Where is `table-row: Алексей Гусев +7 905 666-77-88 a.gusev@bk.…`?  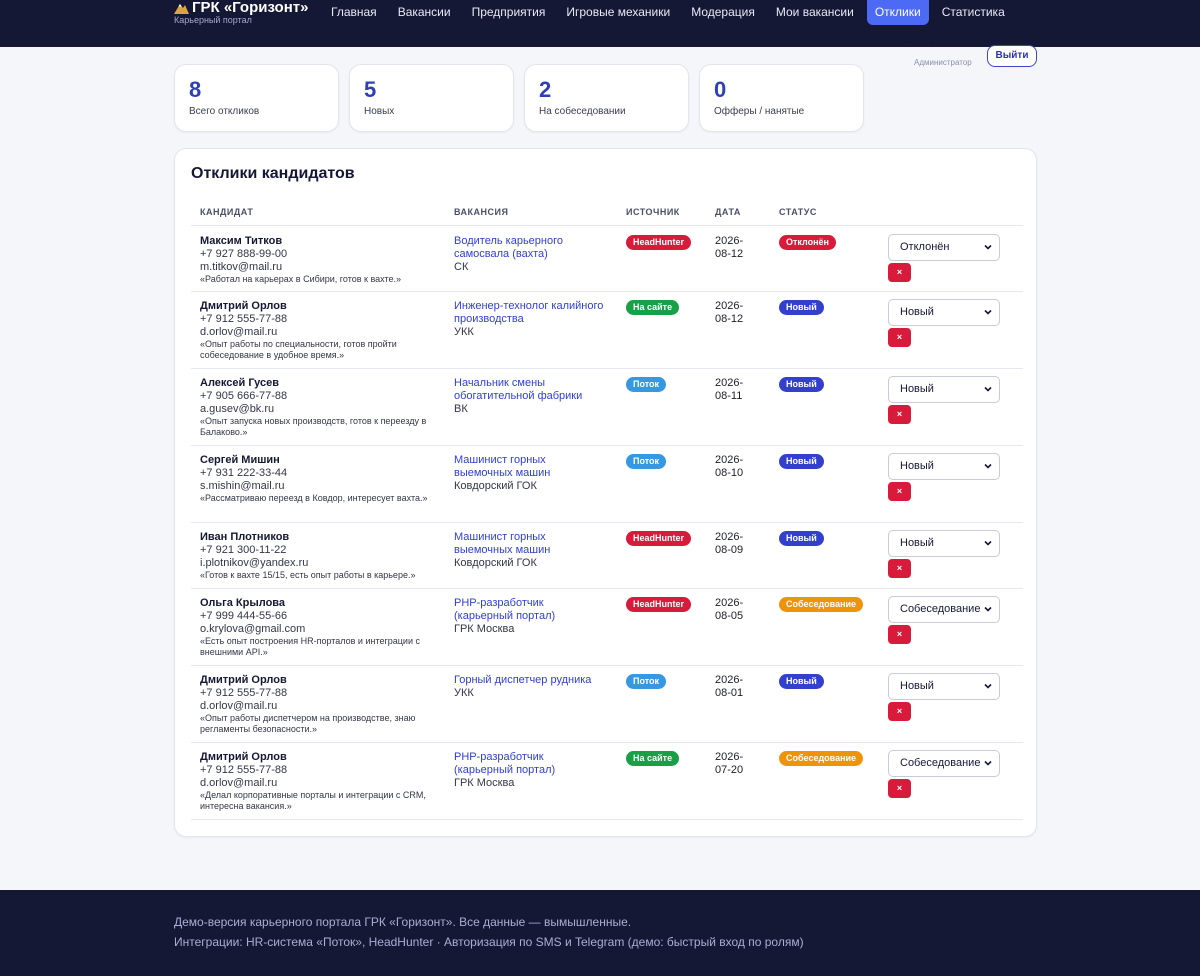 table-row: Алексей Гусев +7 905 666-77-88 a.gusev@bk.… is located at coordinates (607, 407).